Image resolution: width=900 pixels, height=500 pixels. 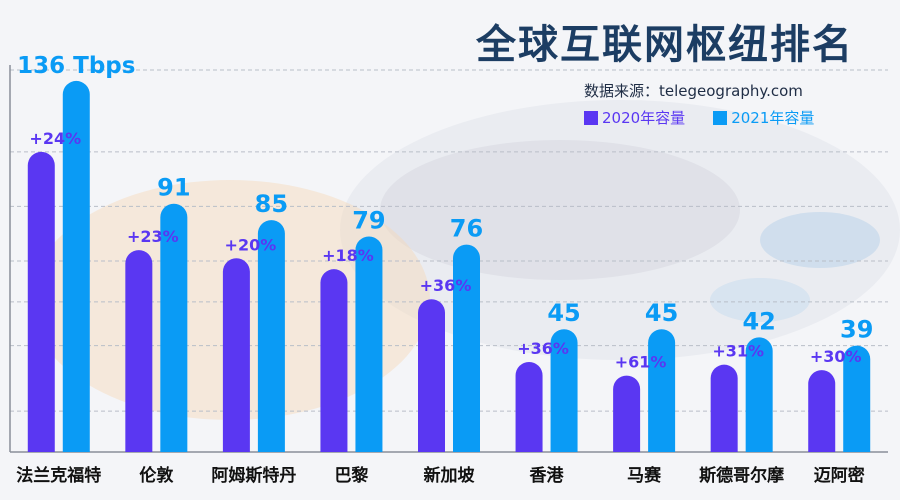 What do you see at coordinates (758, 321) in the screenshot?
I see `value-label-2021: 42` at bounding box center [758, 321].